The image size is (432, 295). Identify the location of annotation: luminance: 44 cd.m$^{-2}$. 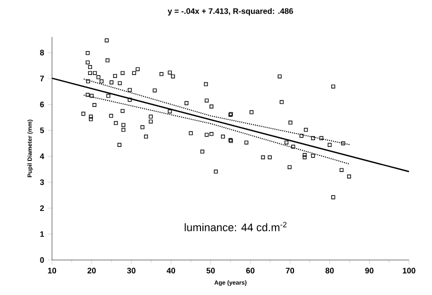
(235, 227).